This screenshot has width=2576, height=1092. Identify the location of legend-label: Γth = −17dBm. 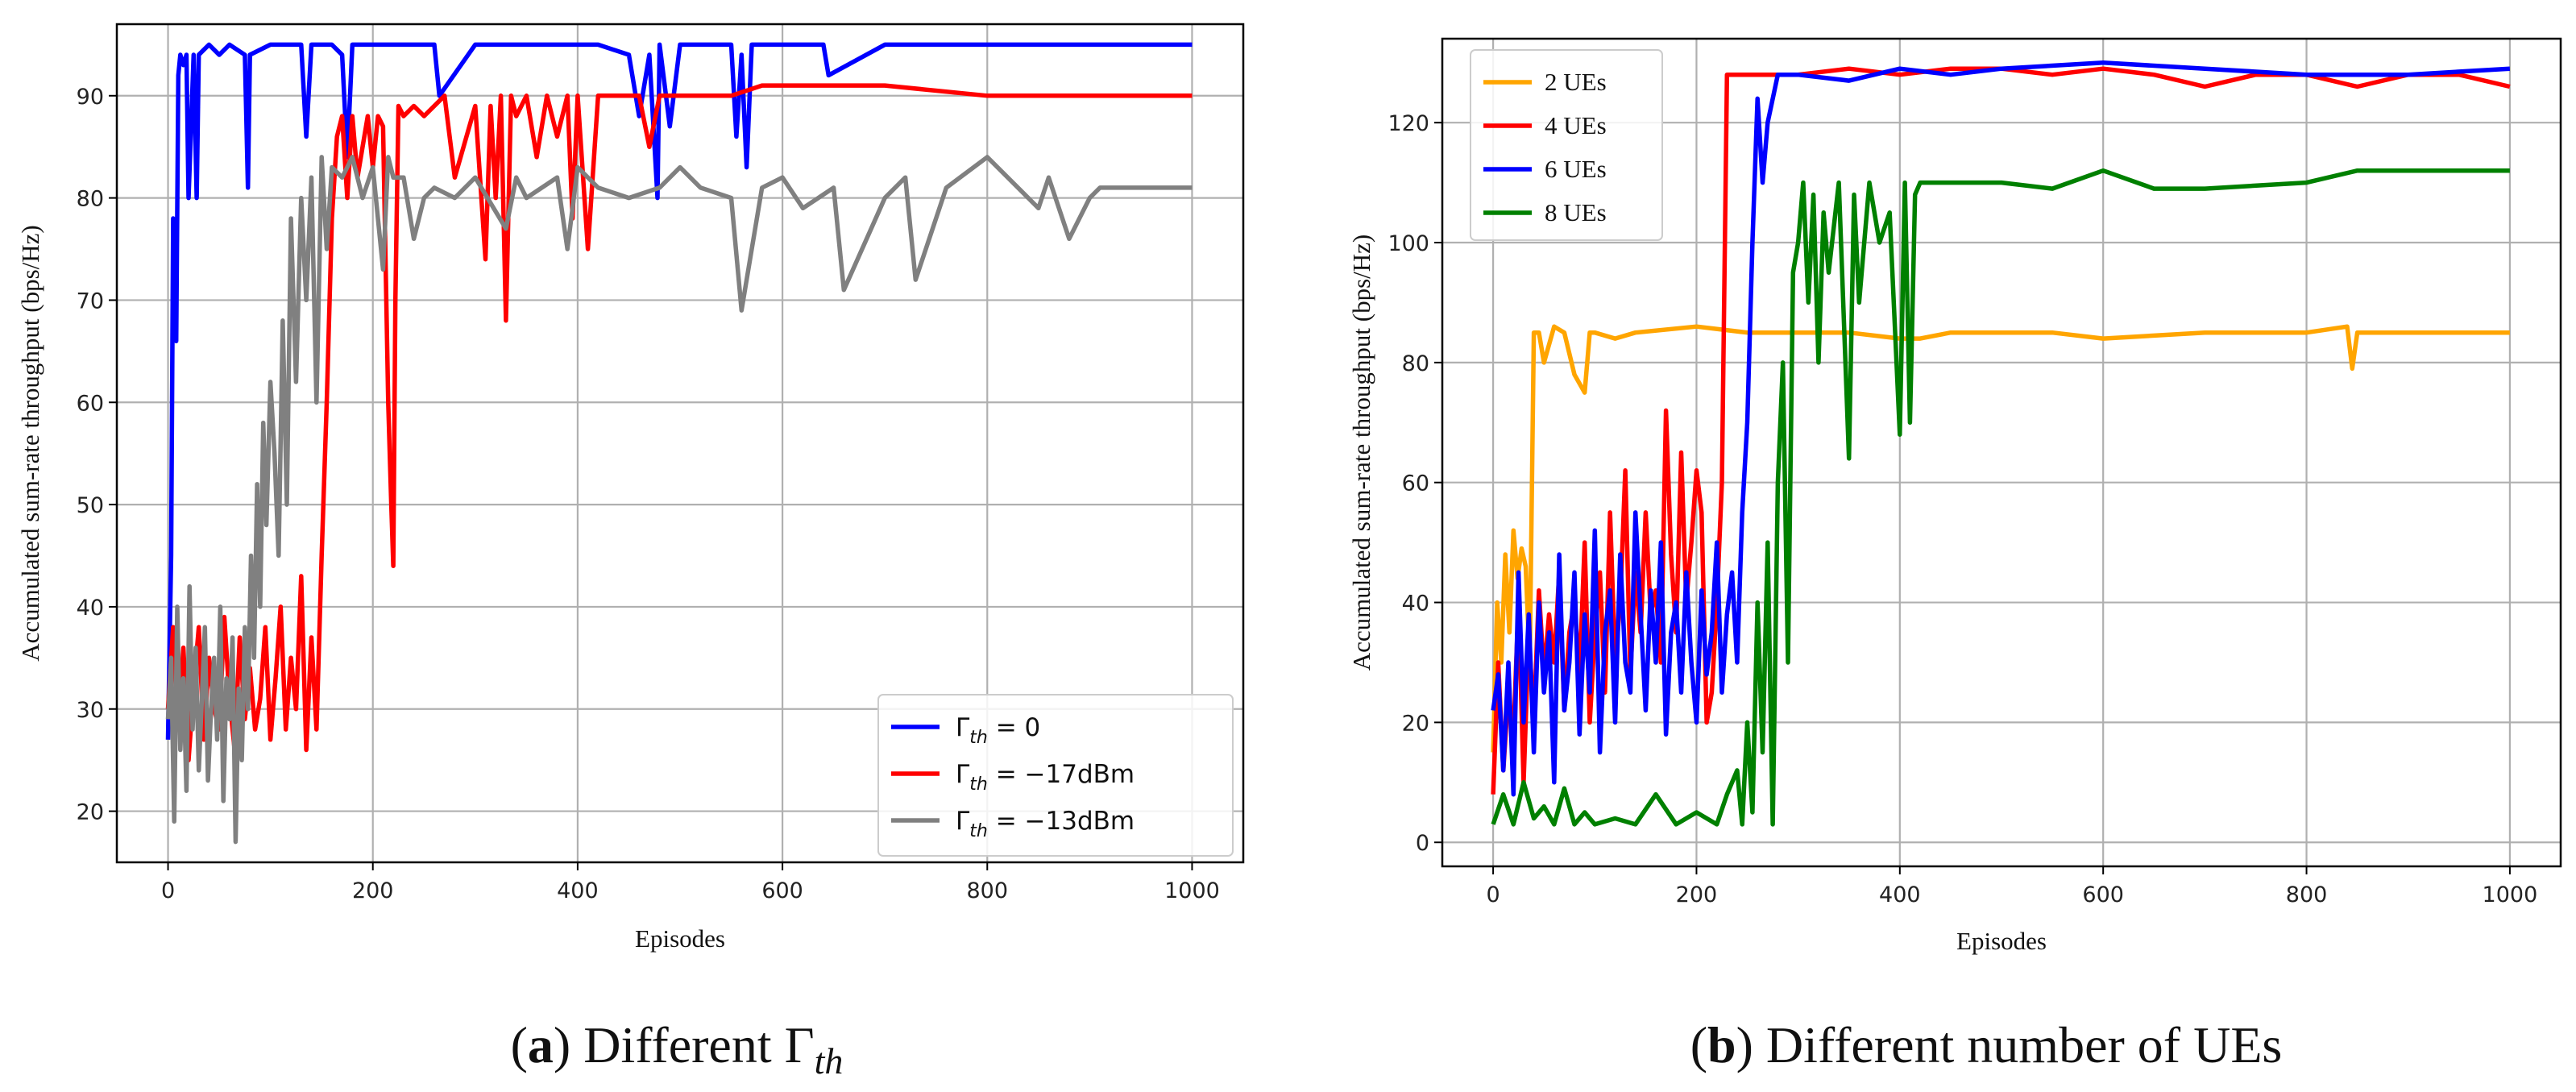
(1045, 777).